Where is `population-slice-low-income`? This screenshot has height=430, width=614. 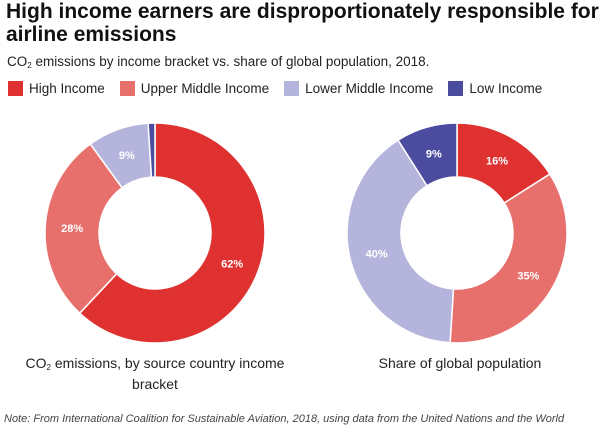 population-slice-low-income is located at coordinates (427, 154).